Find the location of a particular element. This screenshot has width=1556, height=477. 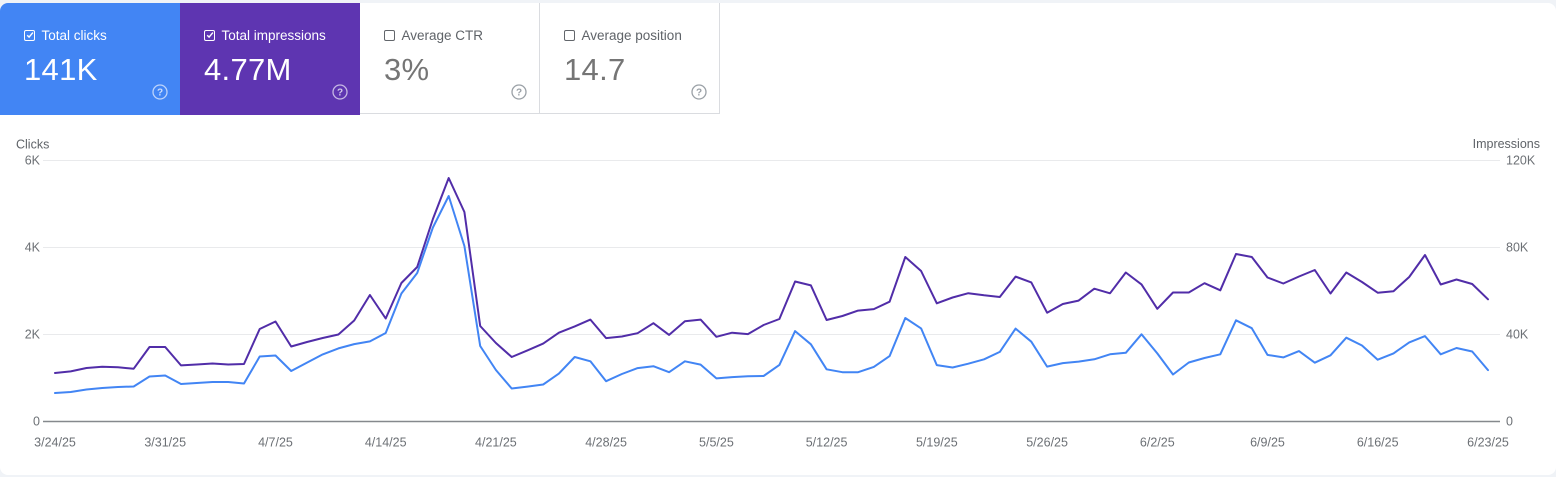

svg-text: 5/26/25 is located at coordinates (1047, 443).